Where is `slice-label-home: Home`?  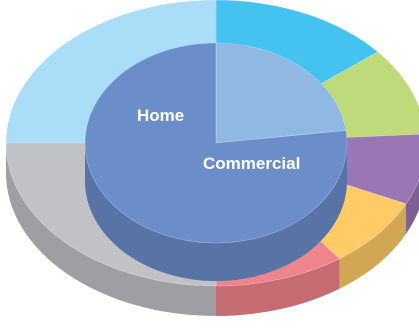
slice-label-home: Home is located at coordinates (160, 115).